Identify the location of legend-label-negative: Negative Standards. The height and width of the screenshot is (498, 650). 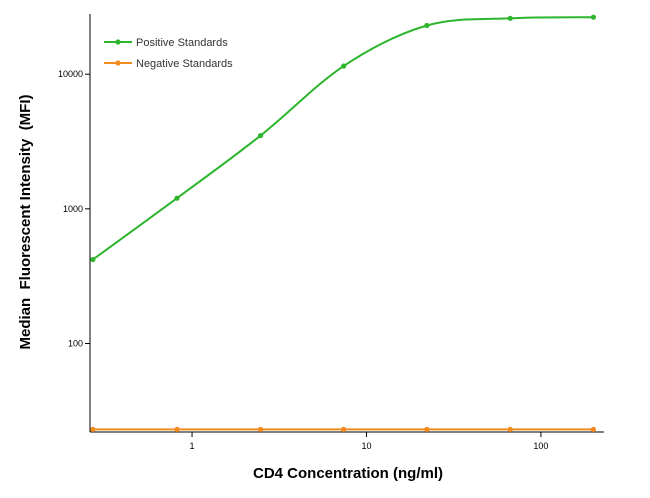
(184, 64).